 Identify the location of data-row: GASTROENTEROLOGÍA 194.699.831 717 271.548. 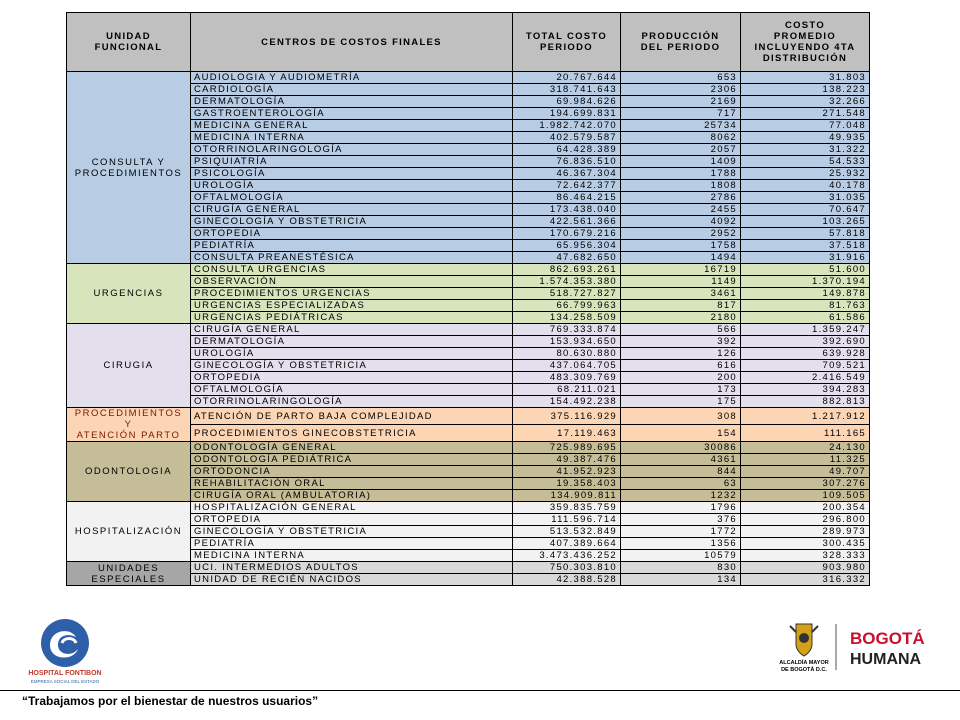
(468, 113).